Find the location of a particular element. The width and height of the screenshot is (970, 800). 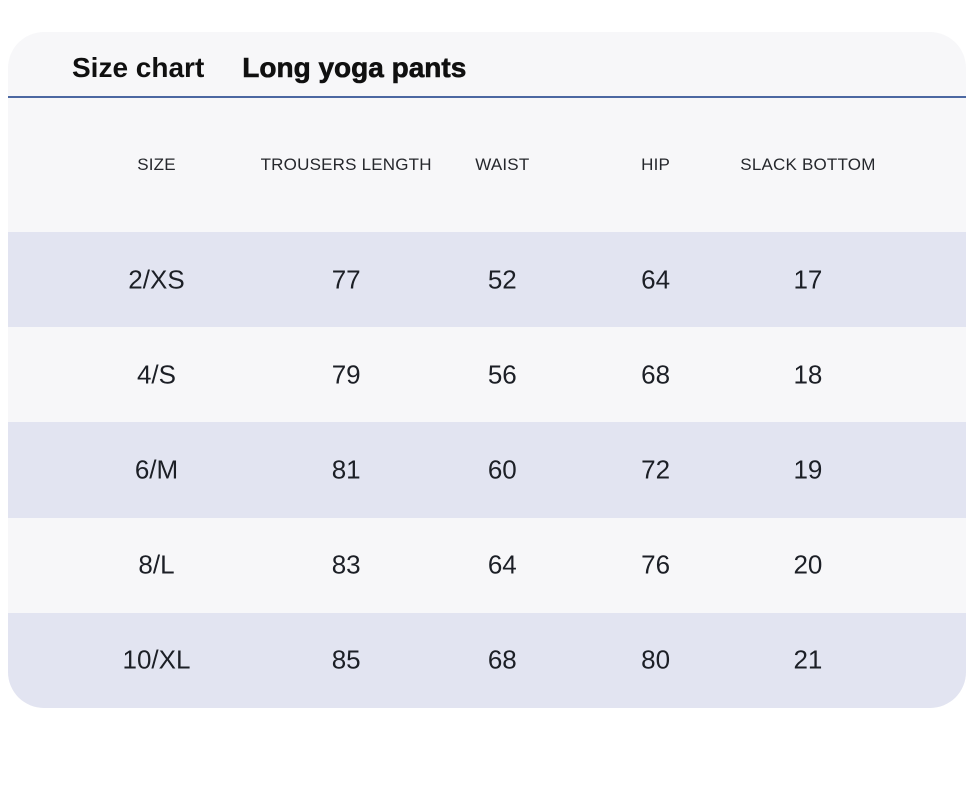

table-row: 6/M 81 60 72 19 is located at coordinates (487, 470).